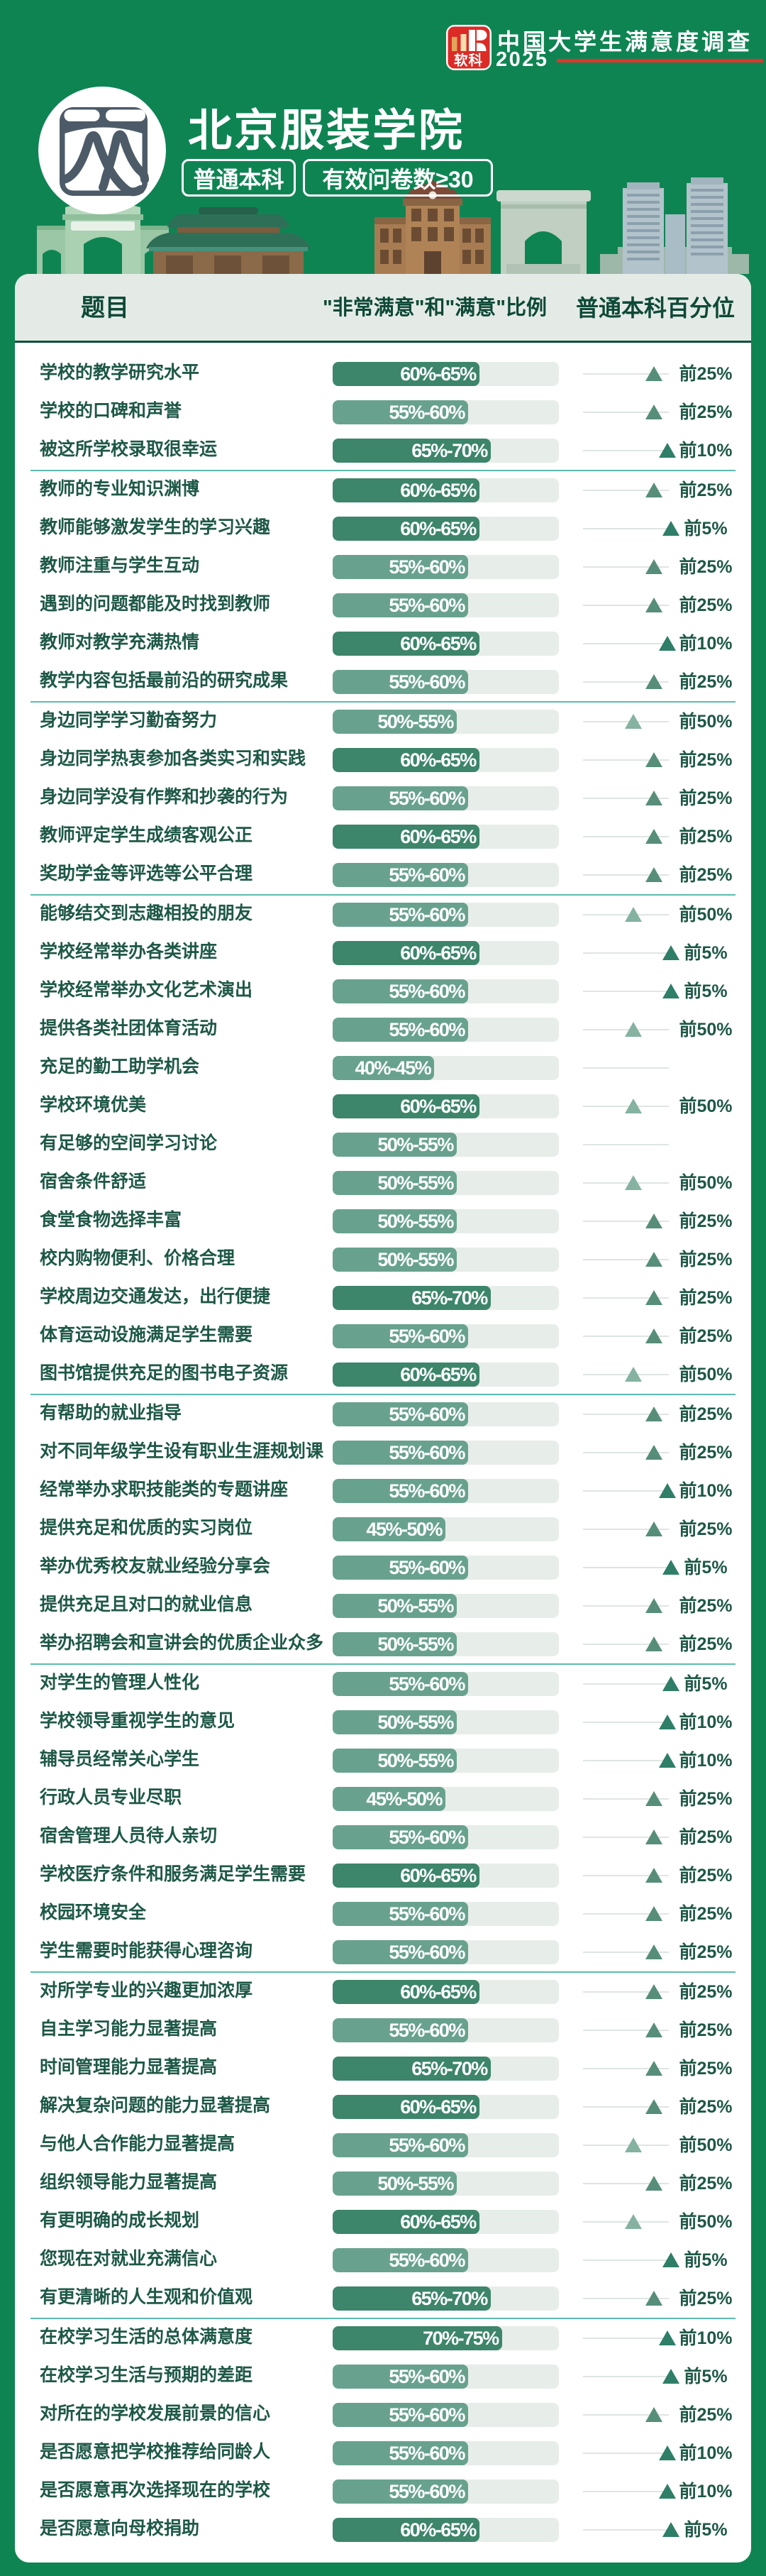 This screenshot has width=766, height=2576. I want to click on svg-text: 软科, so click(468, 61).